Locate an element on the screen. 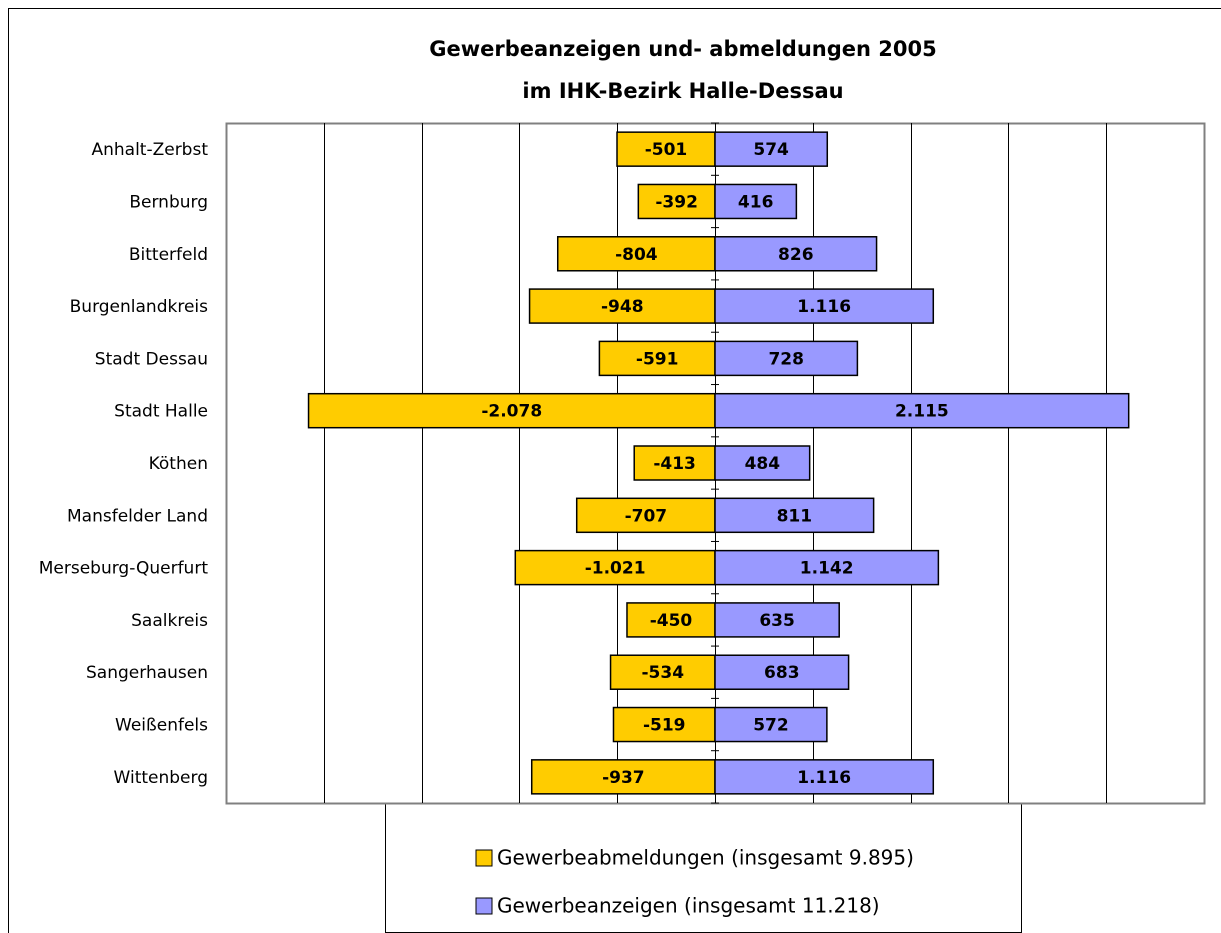  data-label: -937 is located at coordinates (623, 778).